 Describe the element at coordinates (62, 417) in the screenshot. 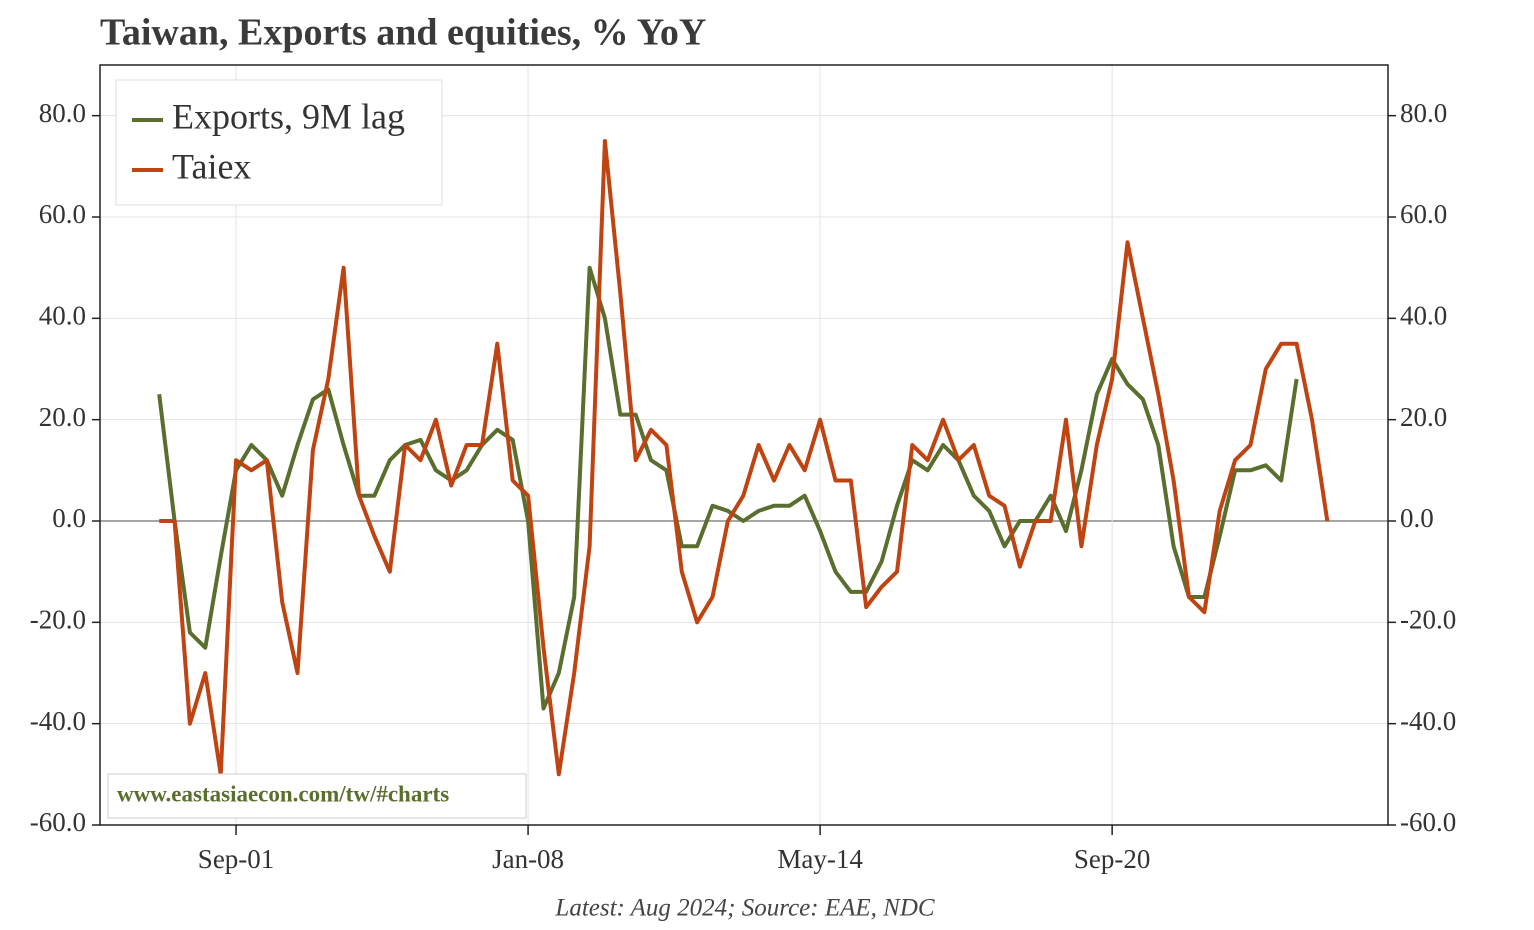

I see `y-tick-label: 20.0` at that location.